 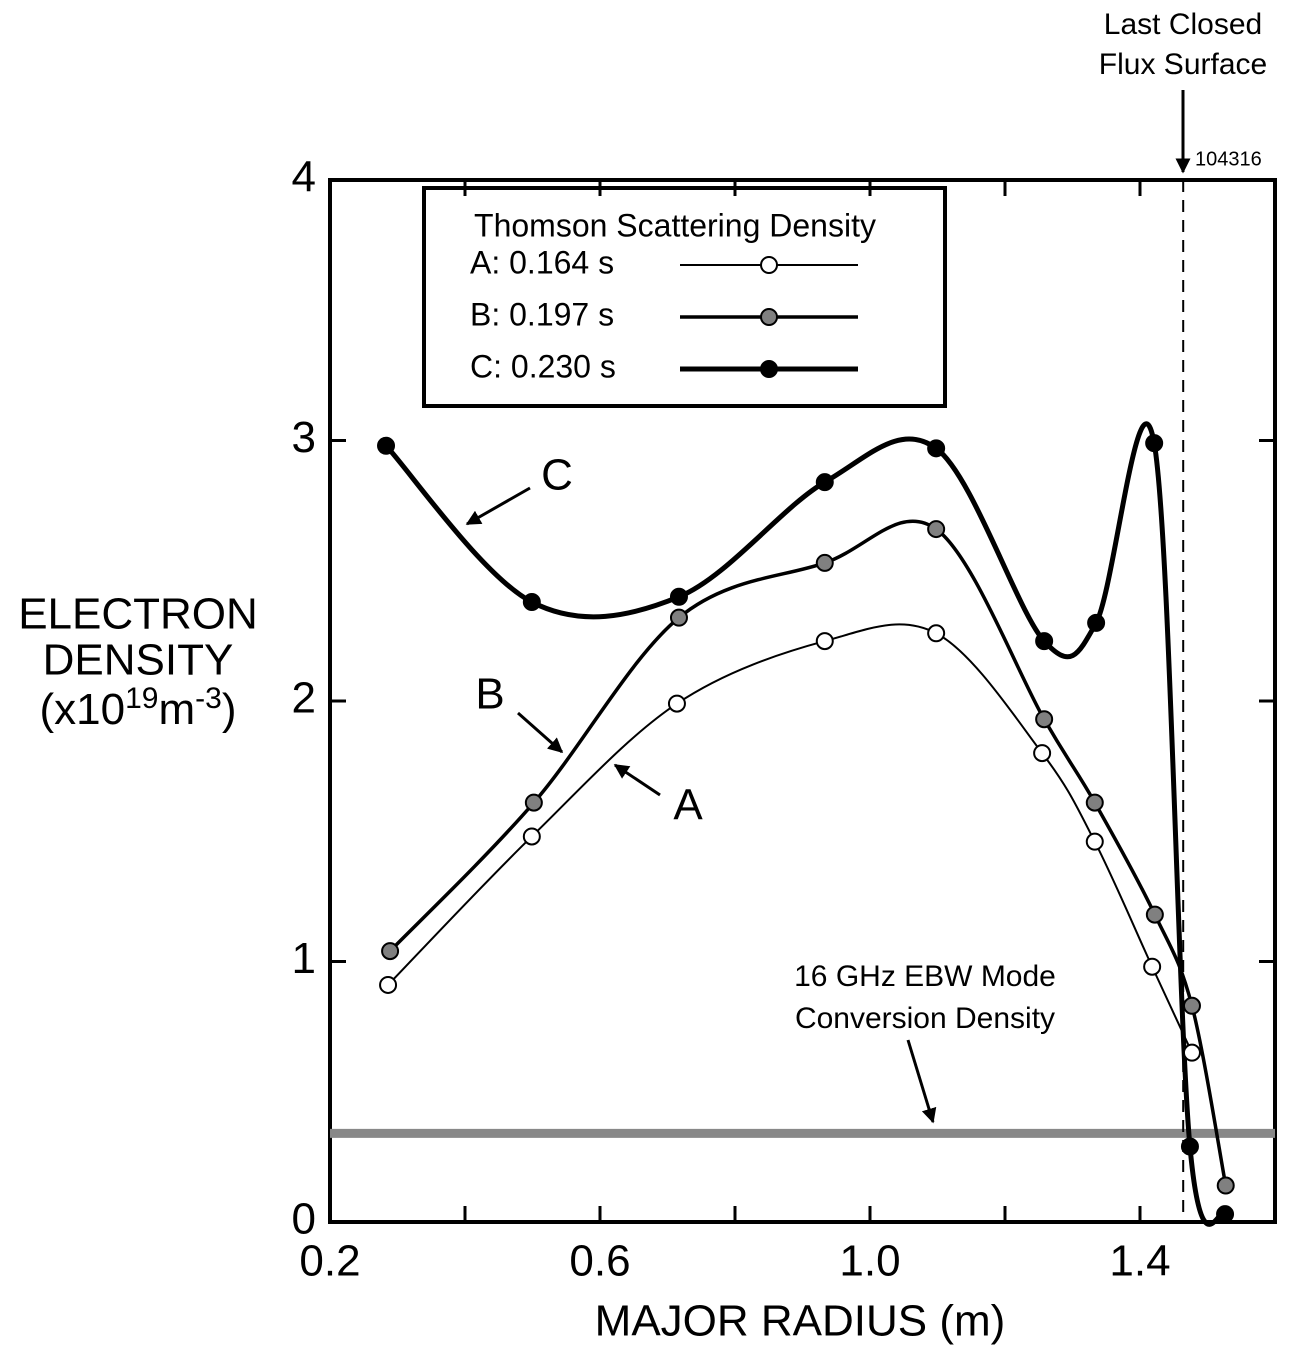 I want to click on y-tick-label: 3, so click(x=304, y=437).